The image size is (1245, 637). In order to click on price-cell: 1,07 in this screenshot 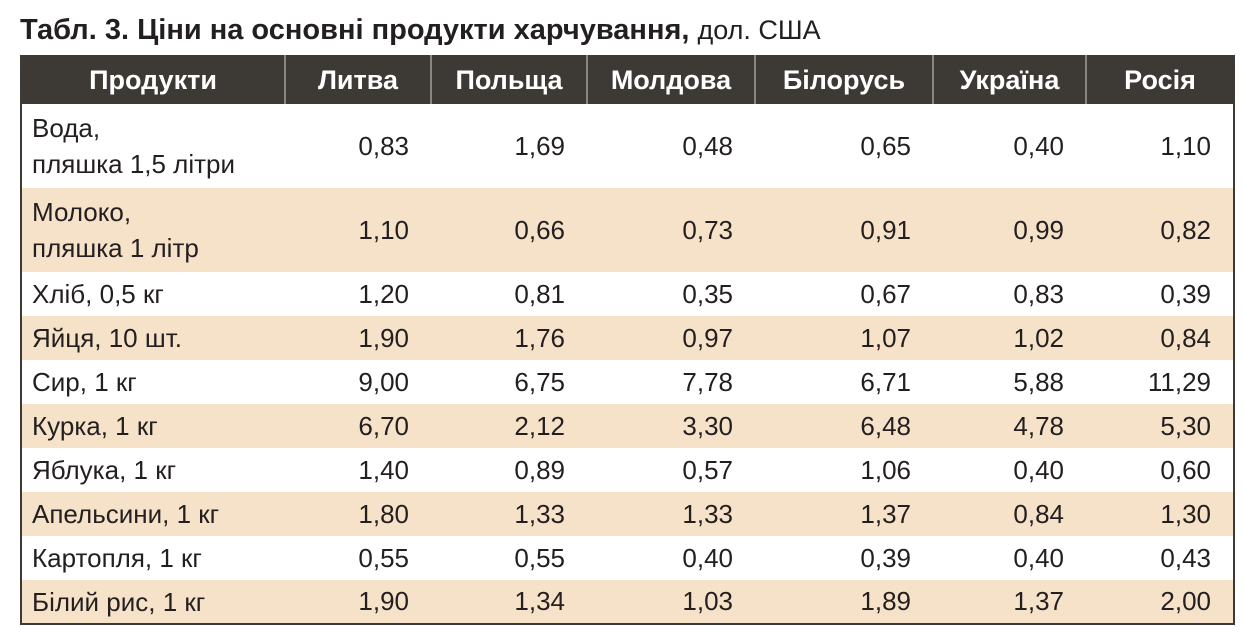, I will do `click(844, 338)`.